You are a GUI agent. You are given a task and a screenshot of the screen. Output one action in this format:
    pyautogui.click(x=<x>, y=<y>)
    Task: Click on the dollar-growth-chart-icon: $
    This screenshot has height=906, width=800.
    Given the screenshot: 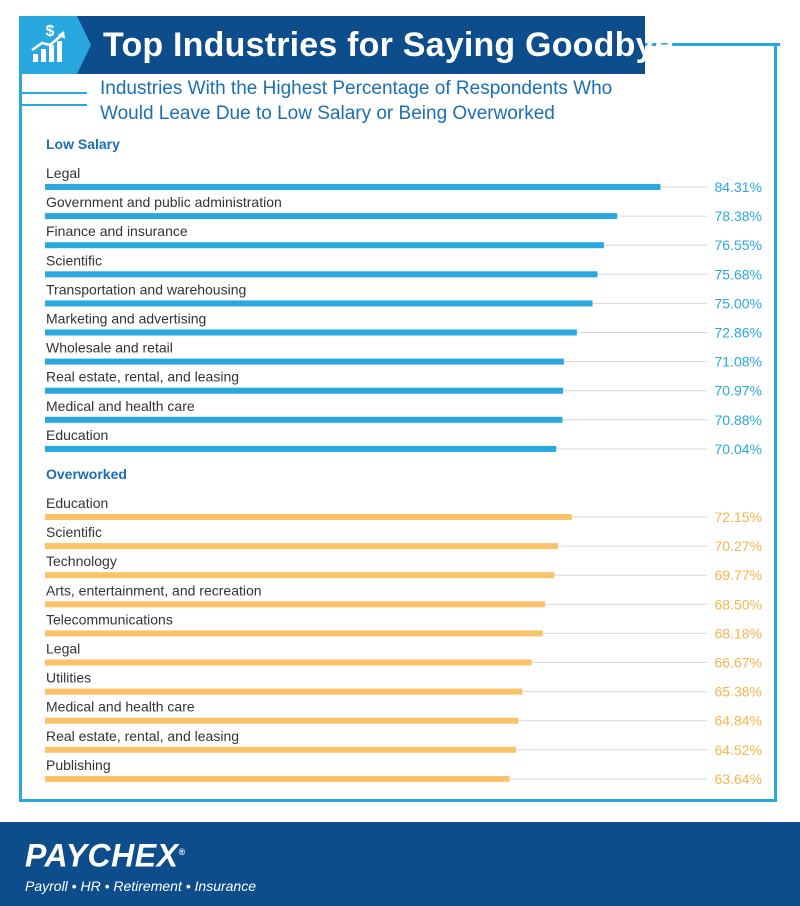 What is the action you would take?
    pyautogui.click(x=48, y=45)
    